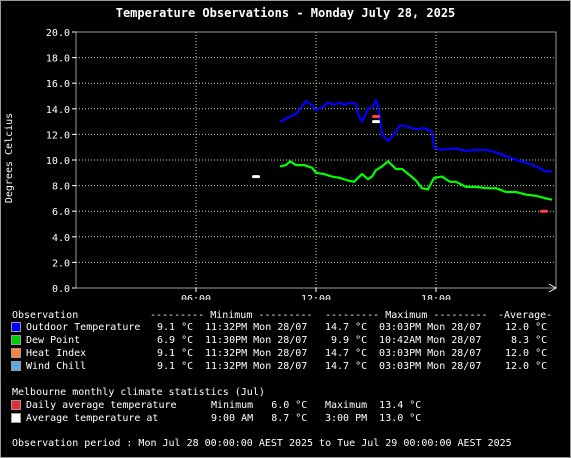 This screenshot has height=458, width=571. Describe the element at coordinates (58, 135) in the screenshot. I see `y-tick-label: 12.0` at that location.